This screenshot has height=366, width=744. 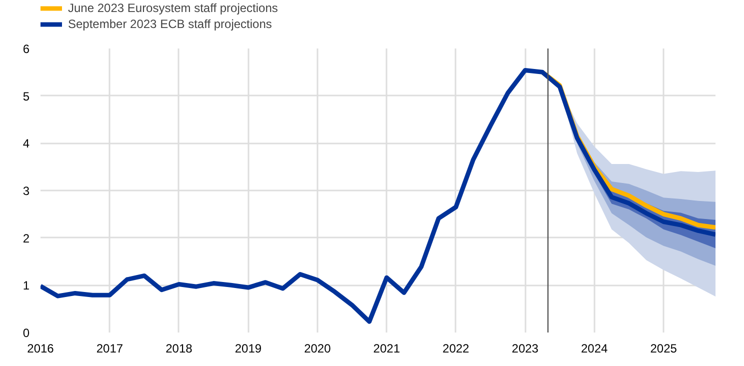 What do you see at coordinates (594, 349) in the screenshot?
I see `x-tick-label: 2024` at bounding box center [594, 349].